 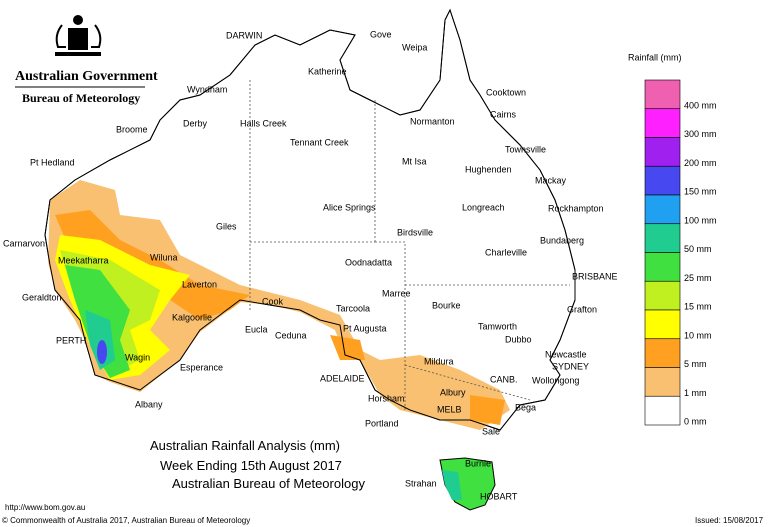 I want to click on place-label: Halls Creek, so click(x=263, y=123).